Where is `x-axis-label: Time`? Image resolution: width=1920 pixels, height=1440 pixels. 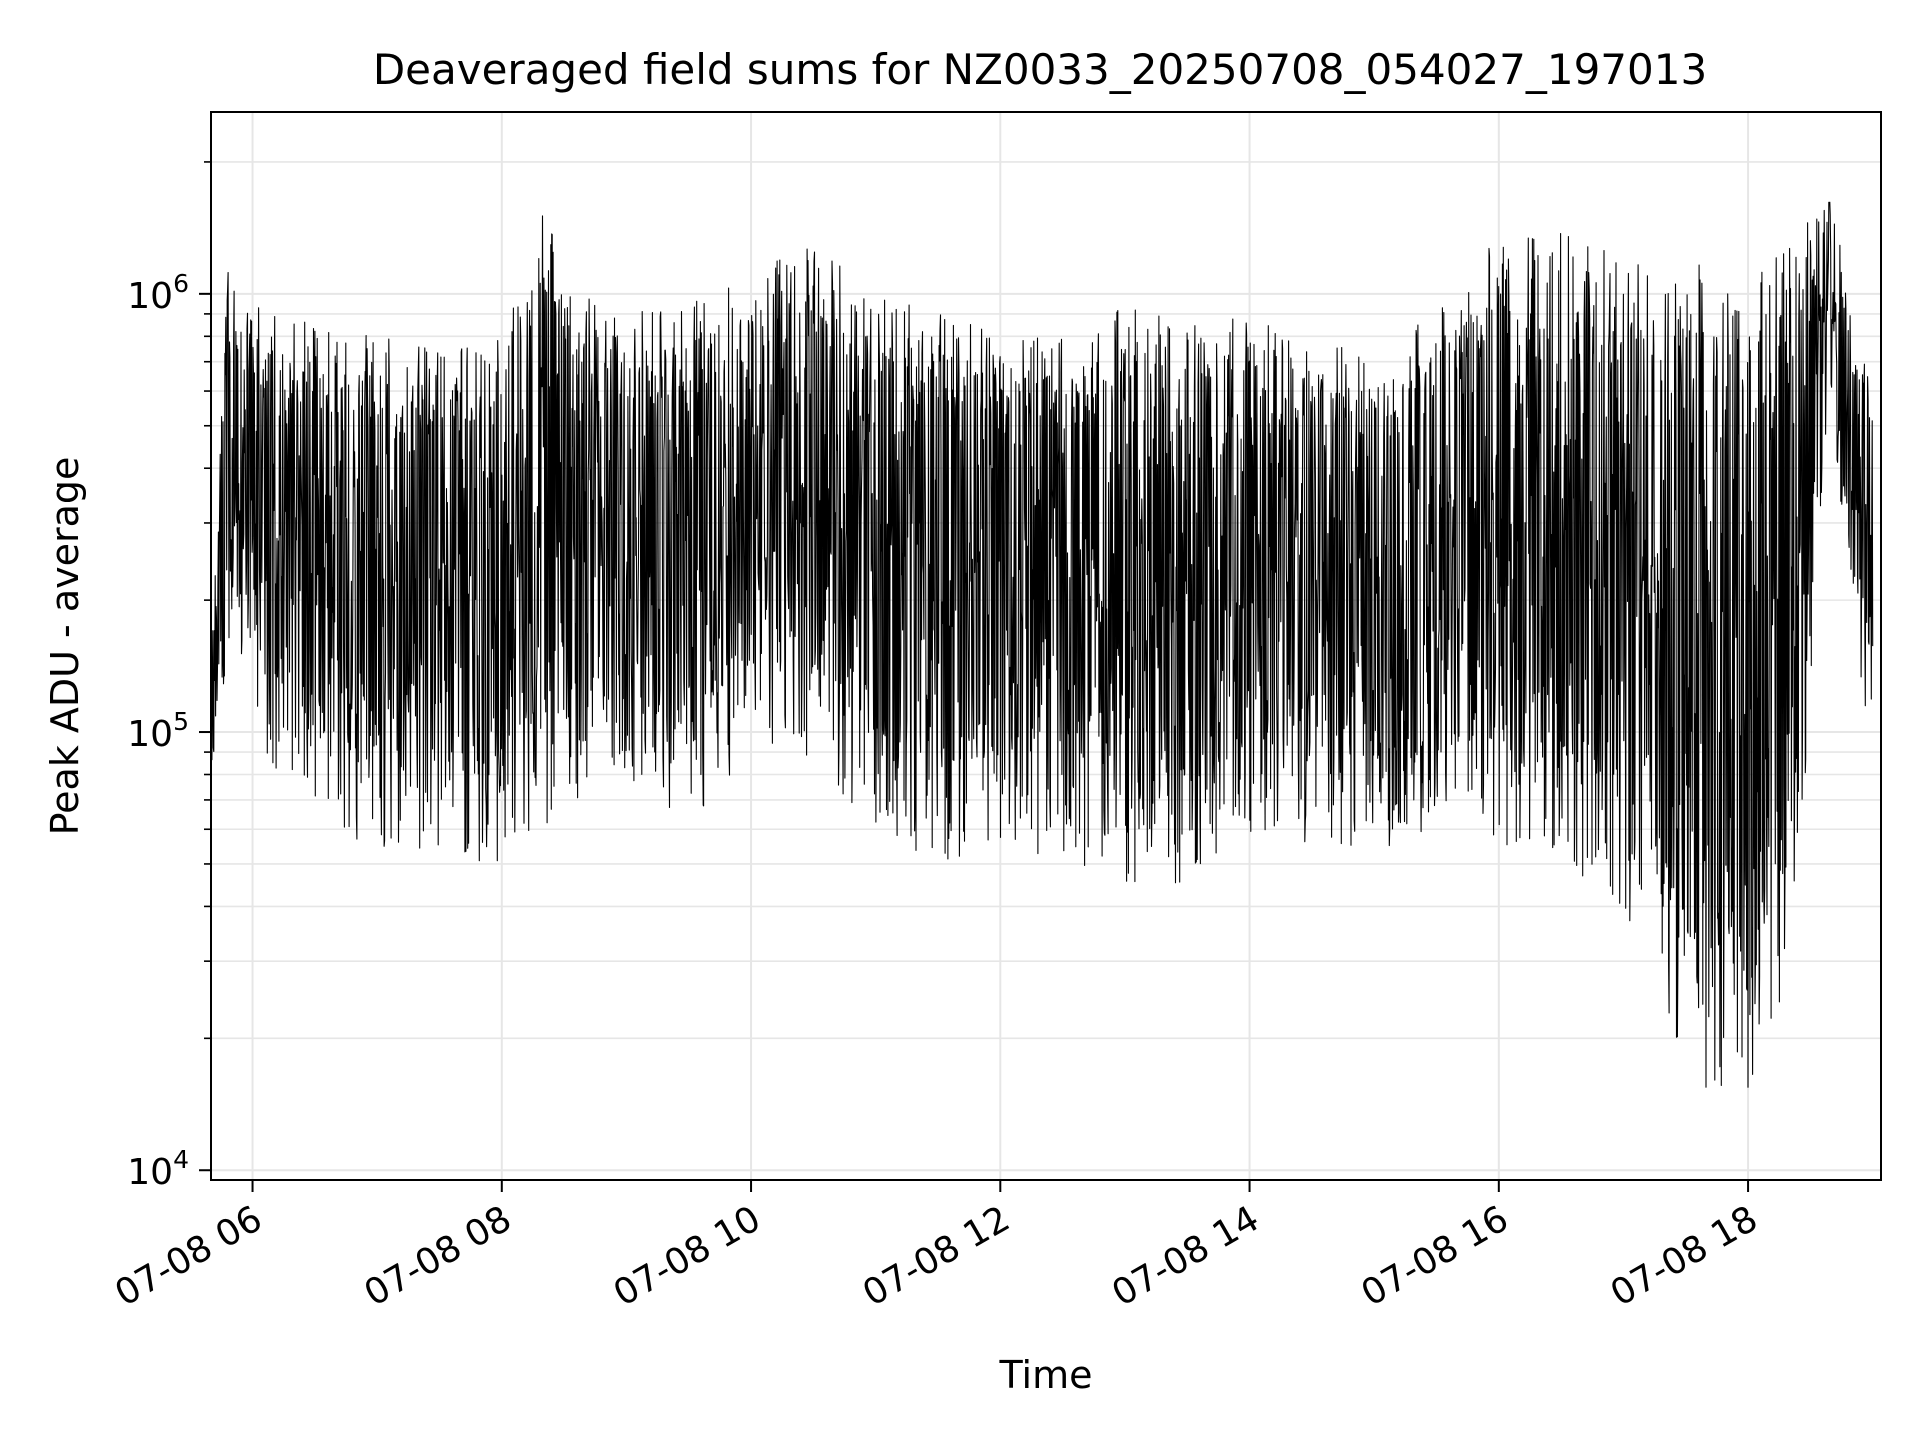
x-axis-label: Time is located at coordinates (1046, 1375).